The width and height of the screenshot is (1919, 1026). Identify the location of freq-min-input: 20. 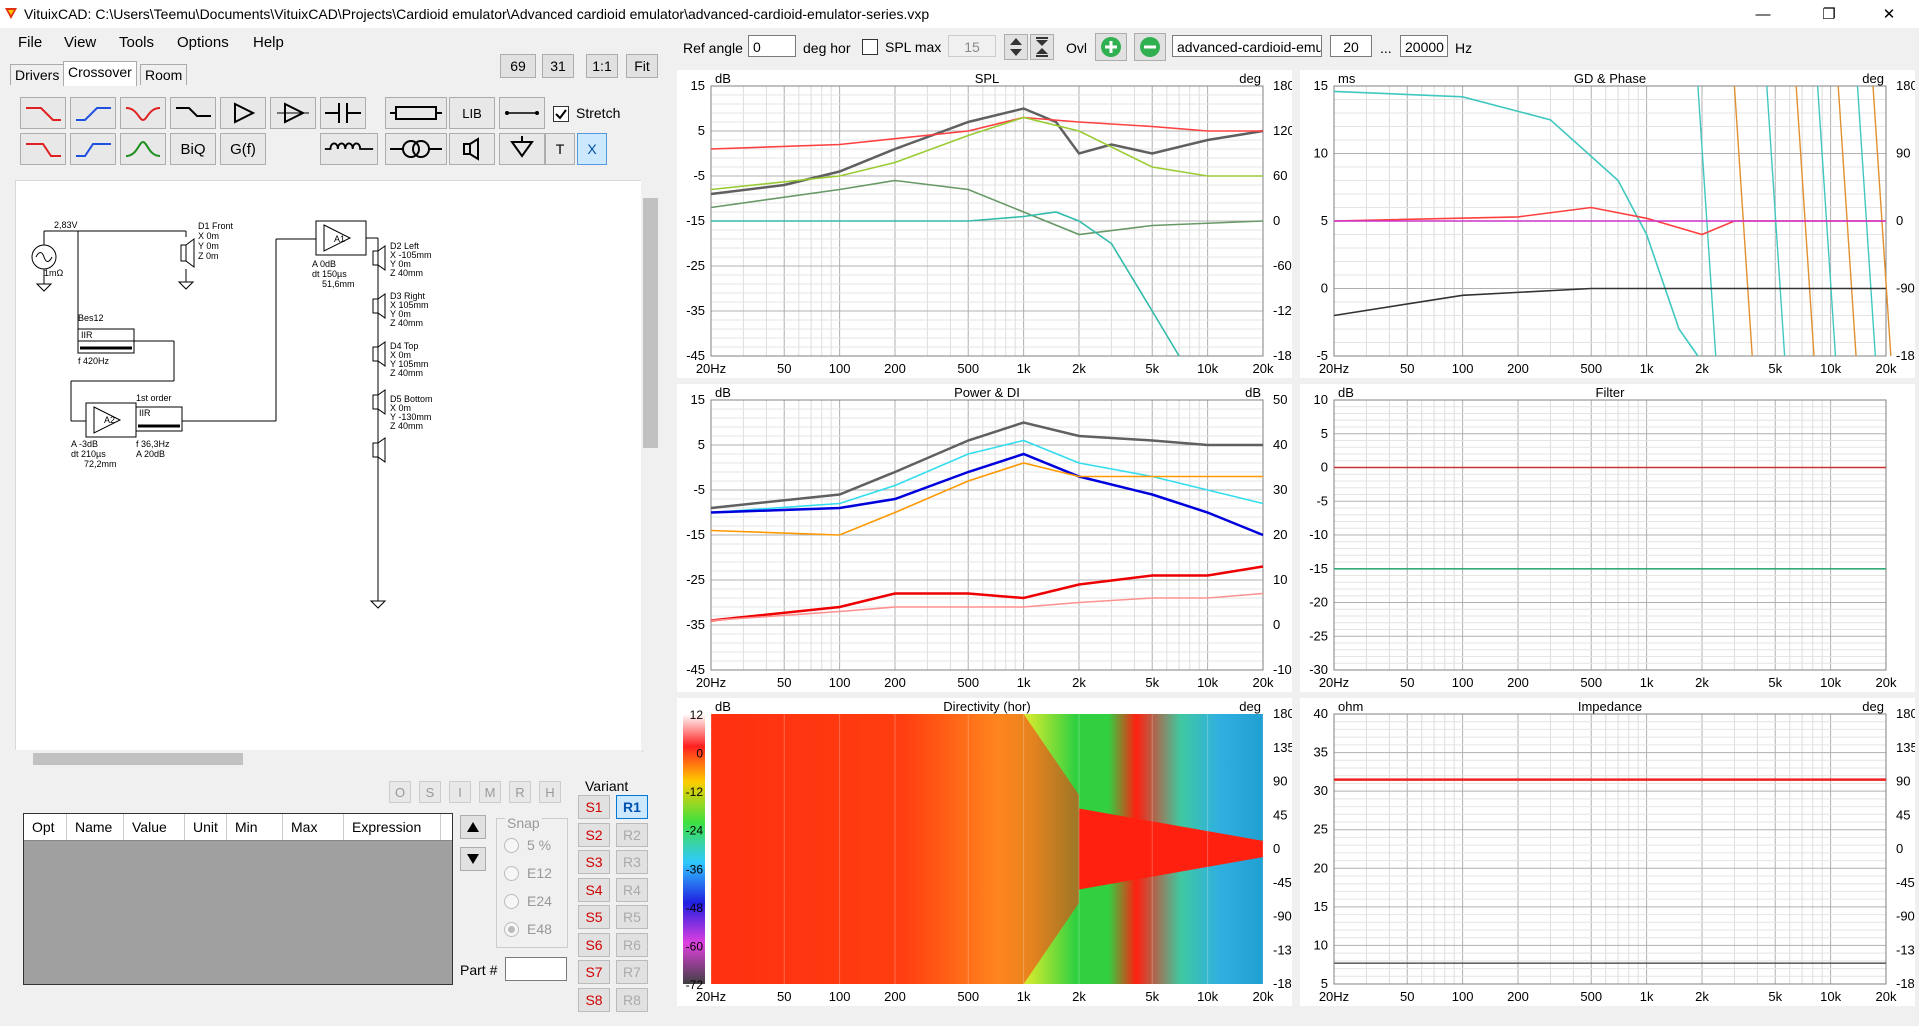
(1351, 46).